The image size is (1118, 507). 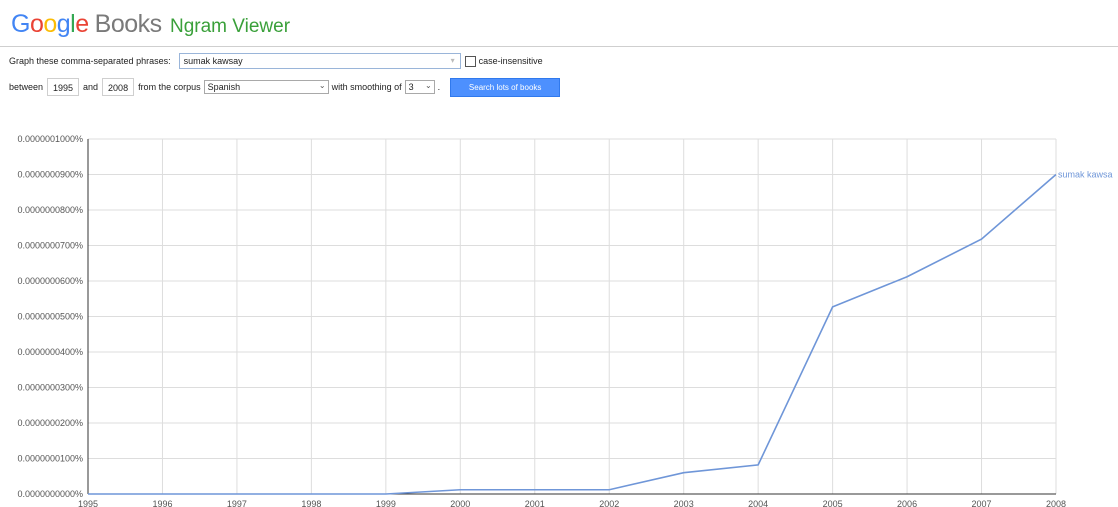 I want to click on x-tick-label: 2002, so click(x=609, y=503).